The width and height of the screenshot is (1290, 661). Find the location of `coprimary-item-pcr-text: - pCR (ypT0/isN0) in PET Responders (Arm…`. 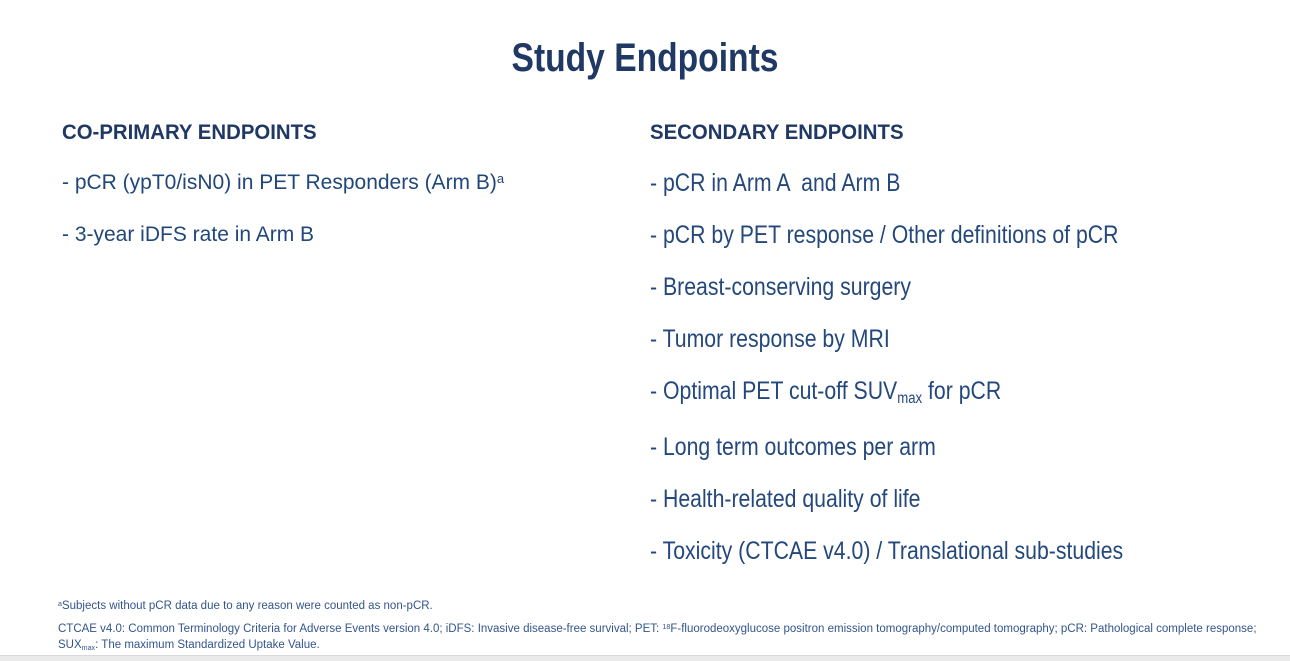

coprimary-item-pcr-text: - pCR (ypT0/isN0) in PET Responders (Arm… is located at coordinates (279, 182).